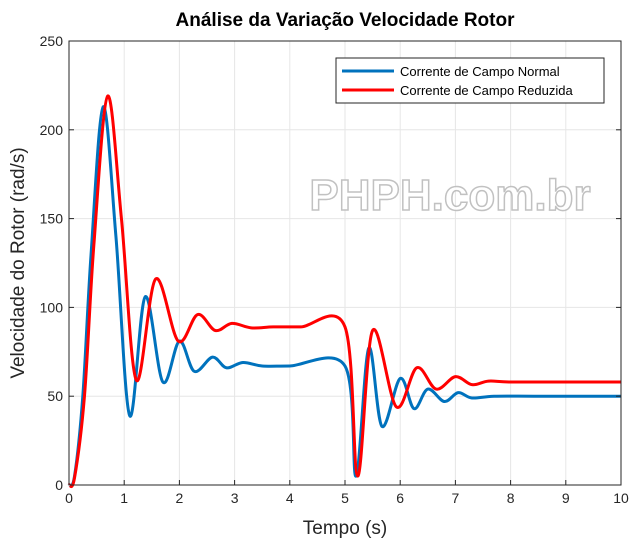  Describe the element at coordinates (566, 498) in the screenshot. I see `x-tick-label: 9` at that location.